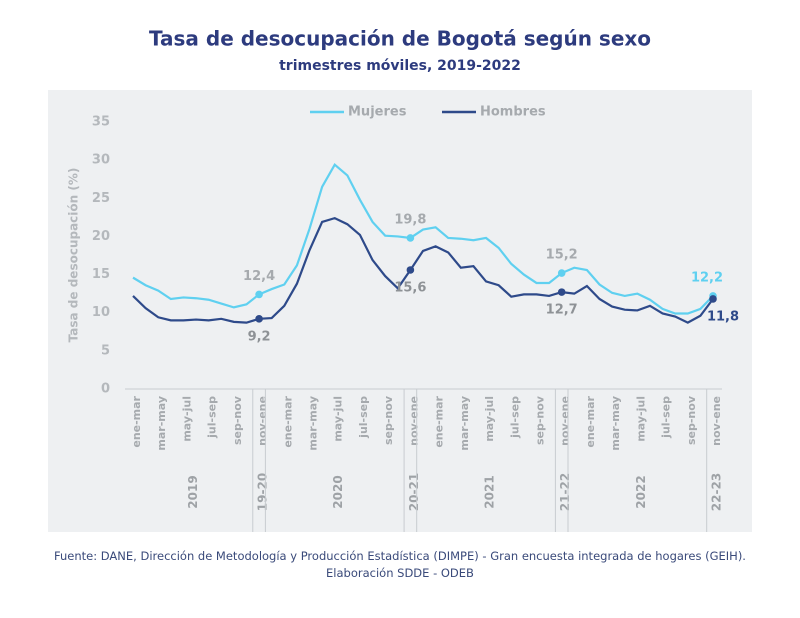  Describe the element at coordinates (101, 122) in the screenshot. I see `y-tick-label: 35` at that location.